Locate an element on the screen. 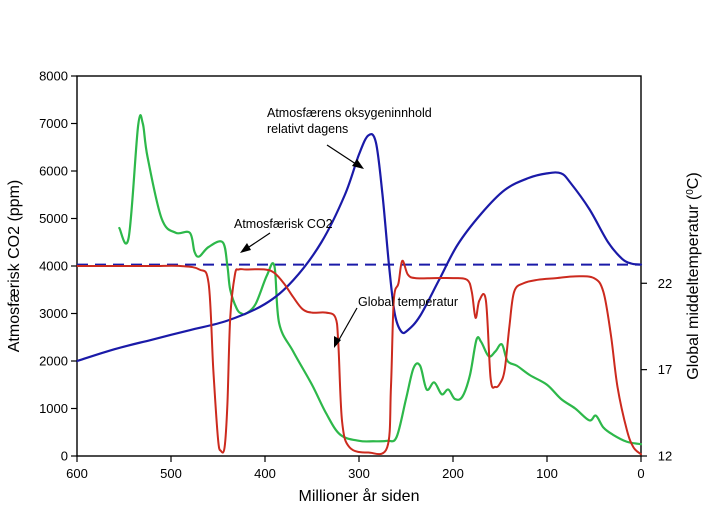 The width and height of the screenshot is (706, 525). annotation-oxygen-line2: relativt dagens is located at coordinates (307, 129).